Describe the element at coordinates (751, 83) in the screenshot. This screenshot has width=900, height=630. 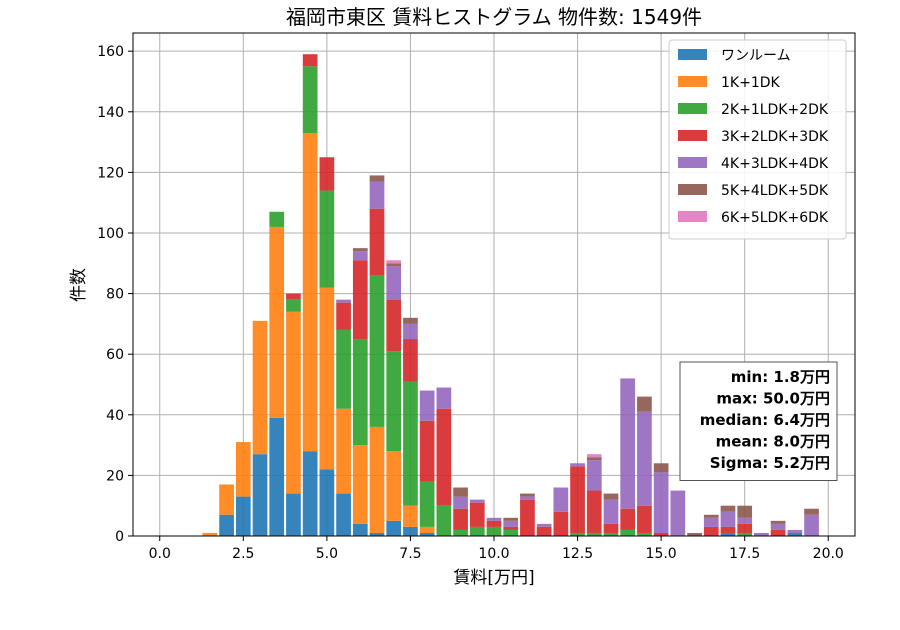
I see `legend-label: 1K+1DK` at that location.